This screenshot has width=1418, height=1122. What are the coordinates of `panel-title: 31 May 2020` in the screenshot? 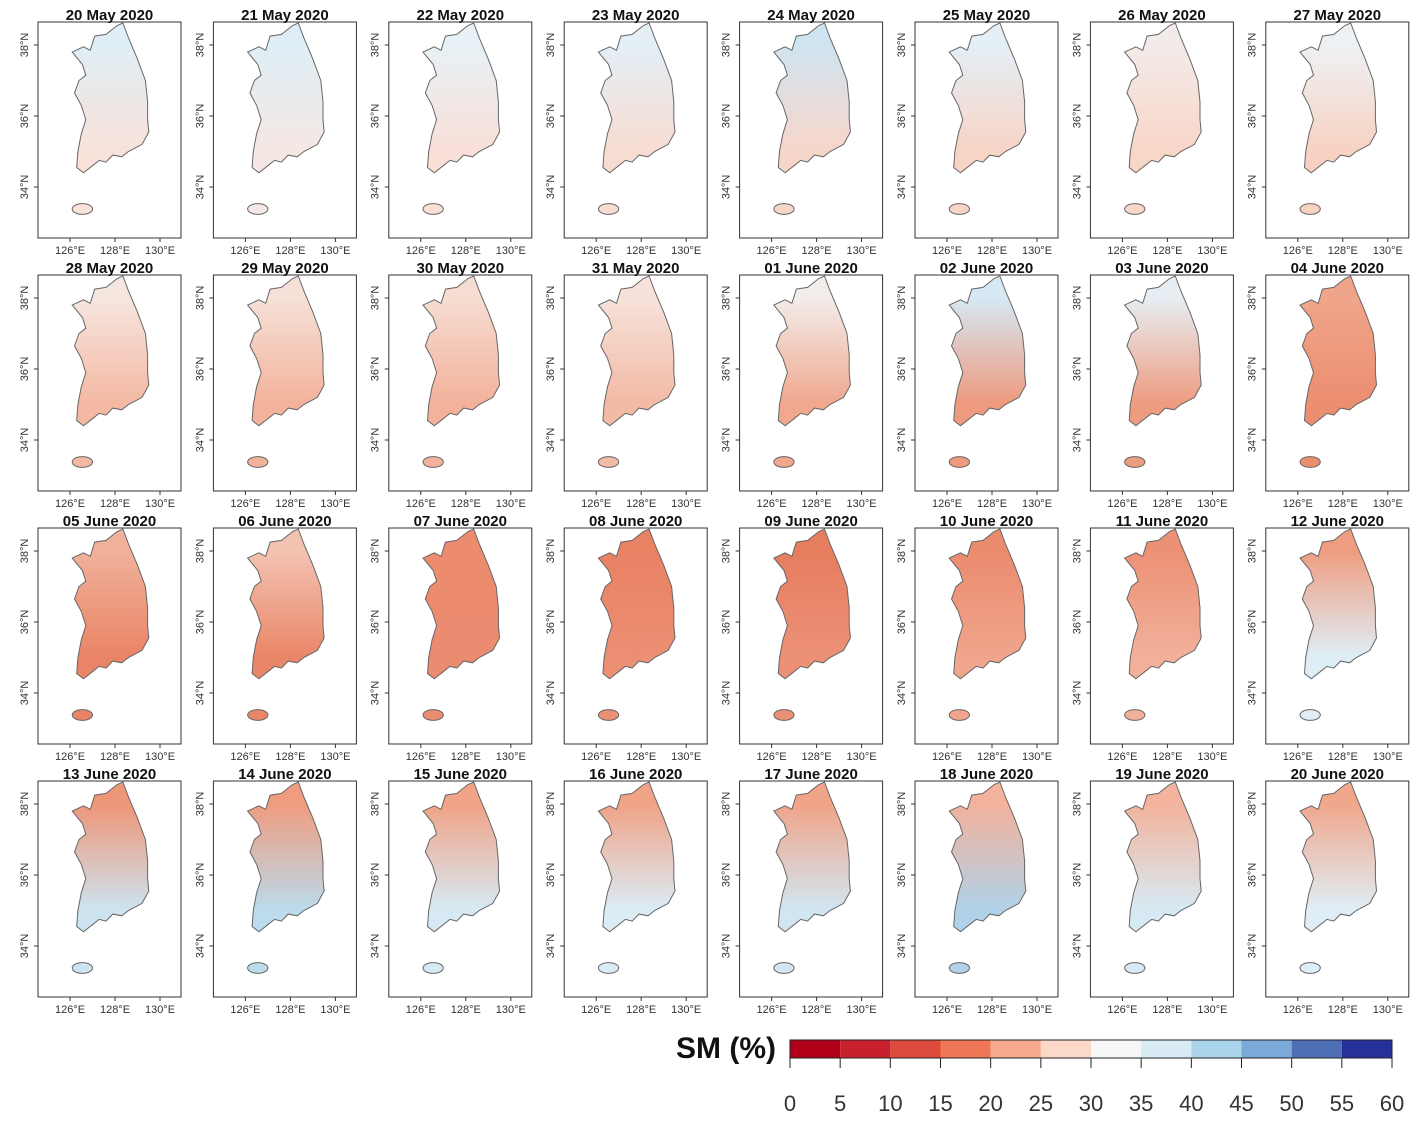 It's located at (636, 268).